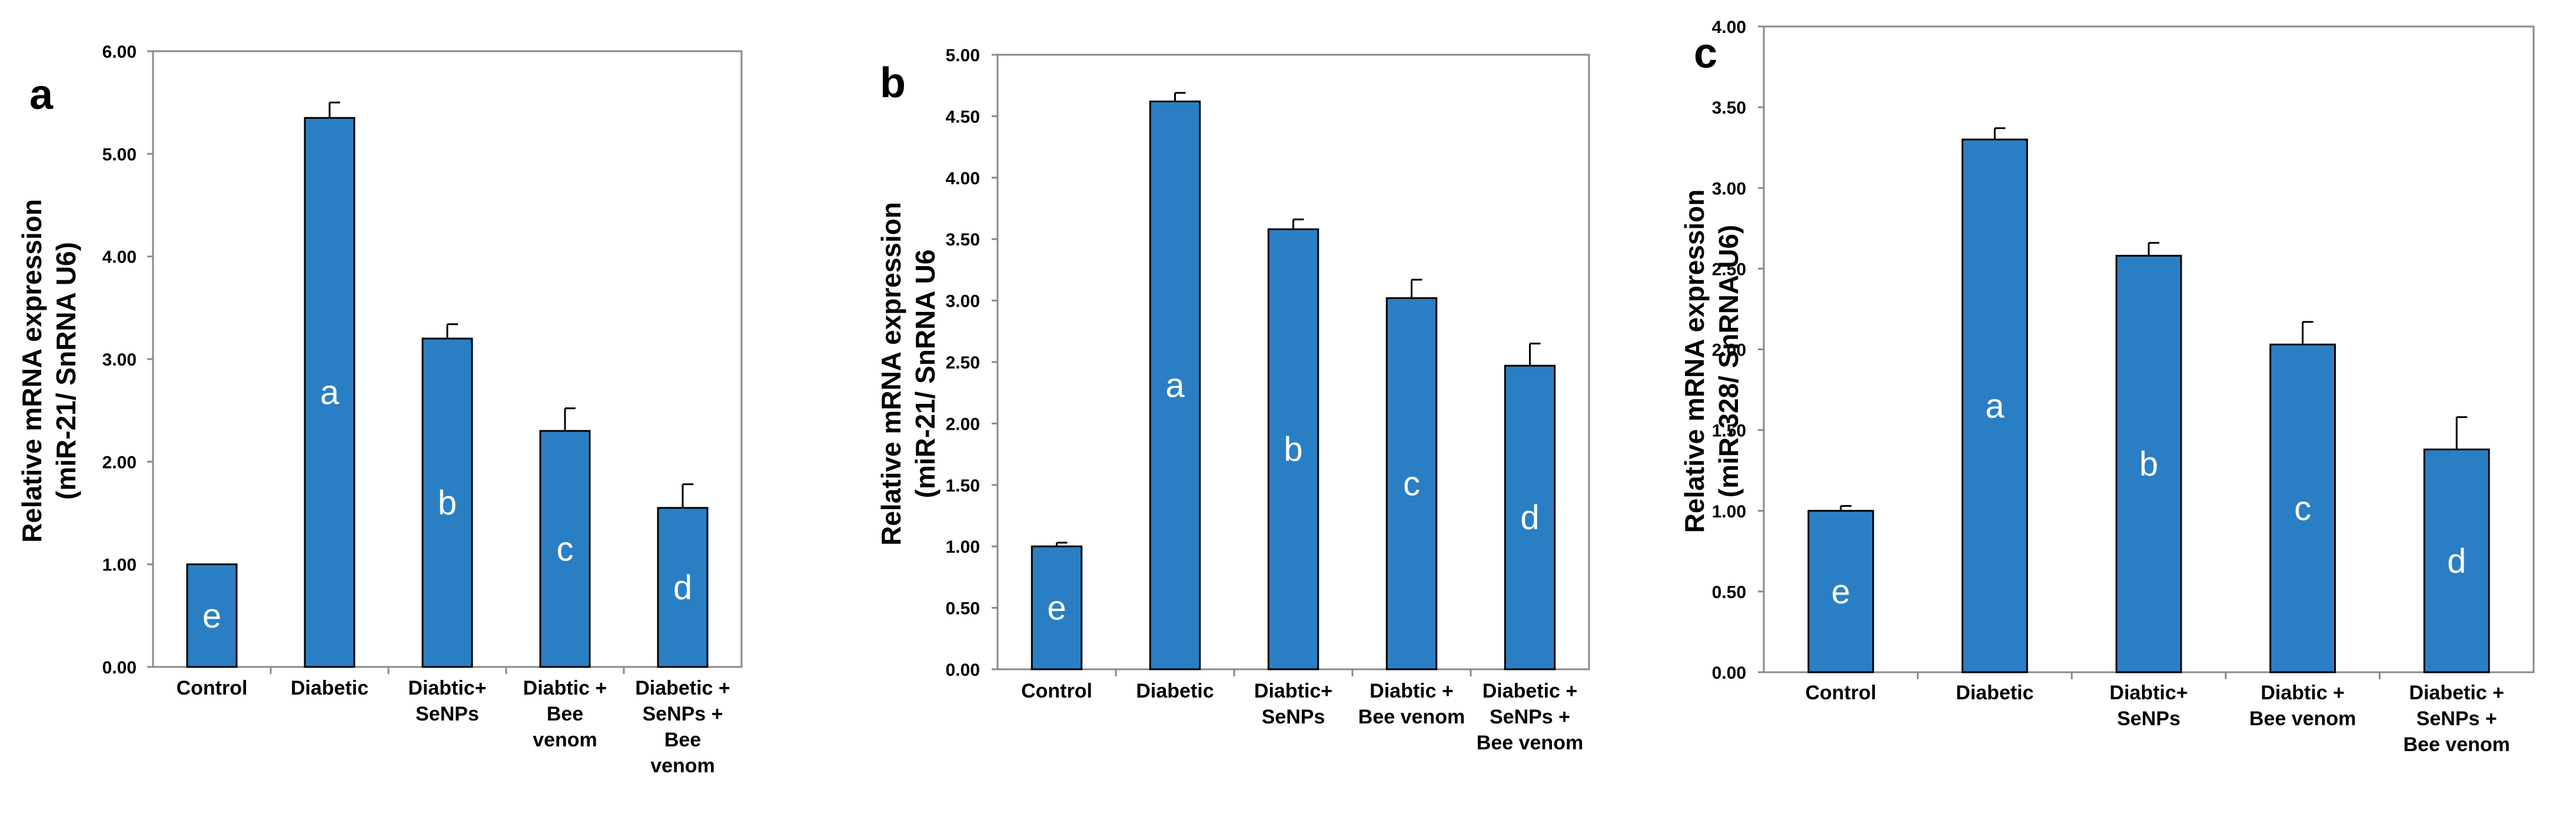 The width and height of the screenshot is (2576, 840). I want to click on panel-letter: c, so click(1705, 53).